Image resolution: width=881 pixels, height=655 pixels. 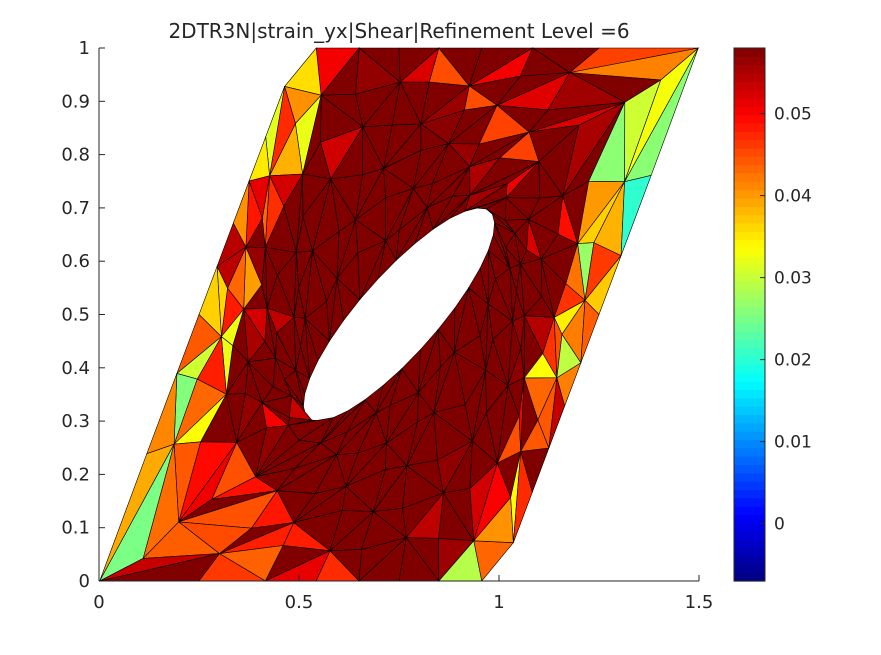 What do you see at coordinates (779, 525) in the screenshot?
I see `colorbar-tick-label: 0` at bounding box center [779, 525].